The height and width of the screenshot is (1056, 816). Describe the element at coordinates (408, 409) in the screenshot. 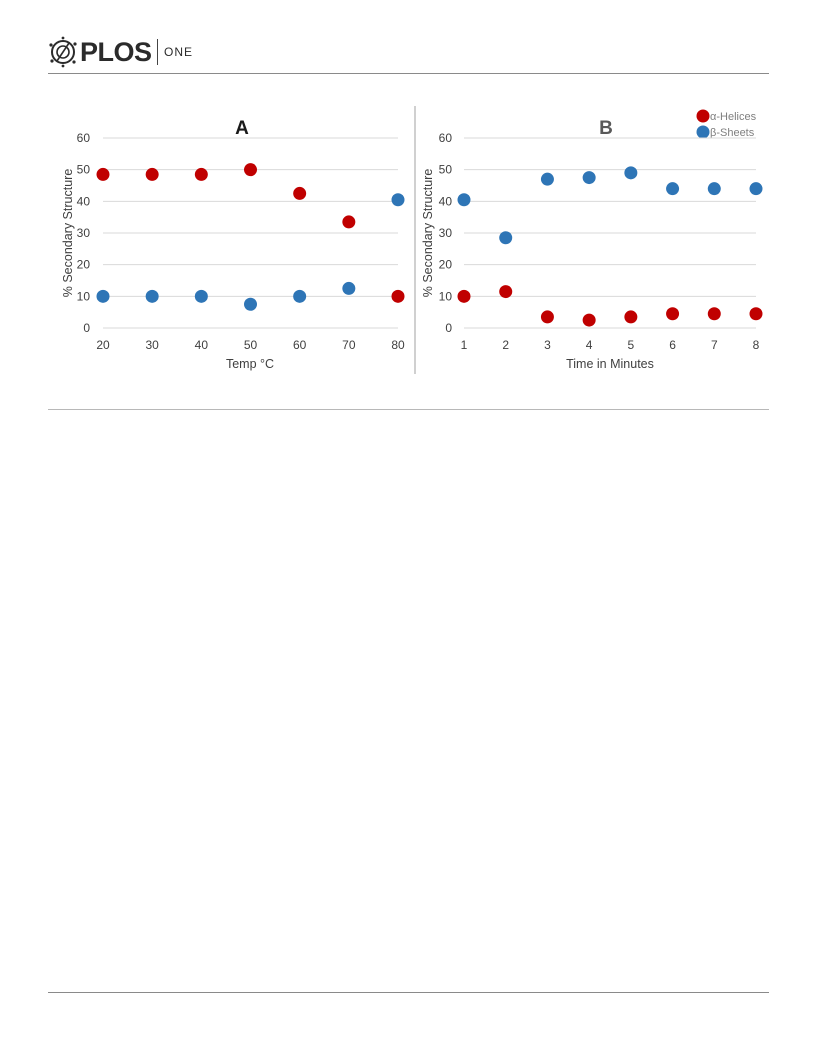

I see `figure-bottom-rule` at that location.